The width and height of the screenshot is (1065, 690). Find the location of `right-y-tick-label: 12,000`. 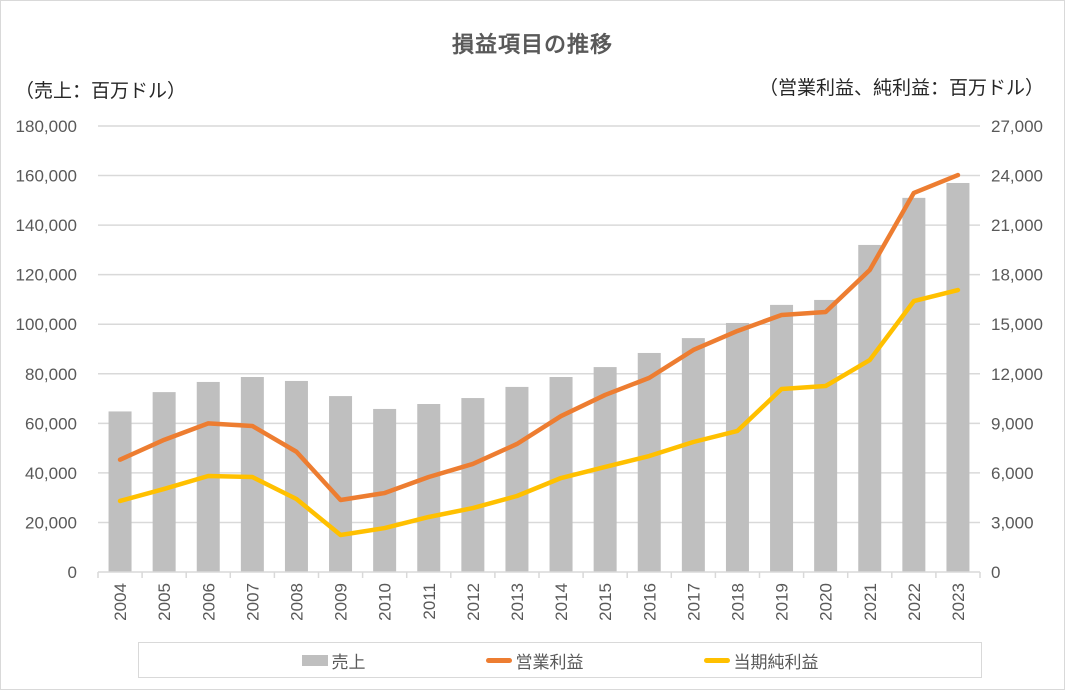

right-y-tick-label: 12,000 is located at coordinates (1017, 374).